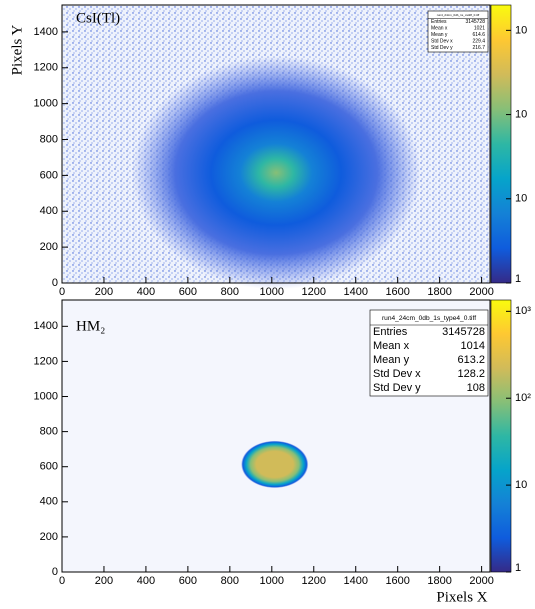 The width and height of the screenshot is (535, 609). Describe the element at coordinates (429, 318) in the screenshot. I see `stats-title: run4_24cm_0db_1s_type4_0.tiff` at that location.